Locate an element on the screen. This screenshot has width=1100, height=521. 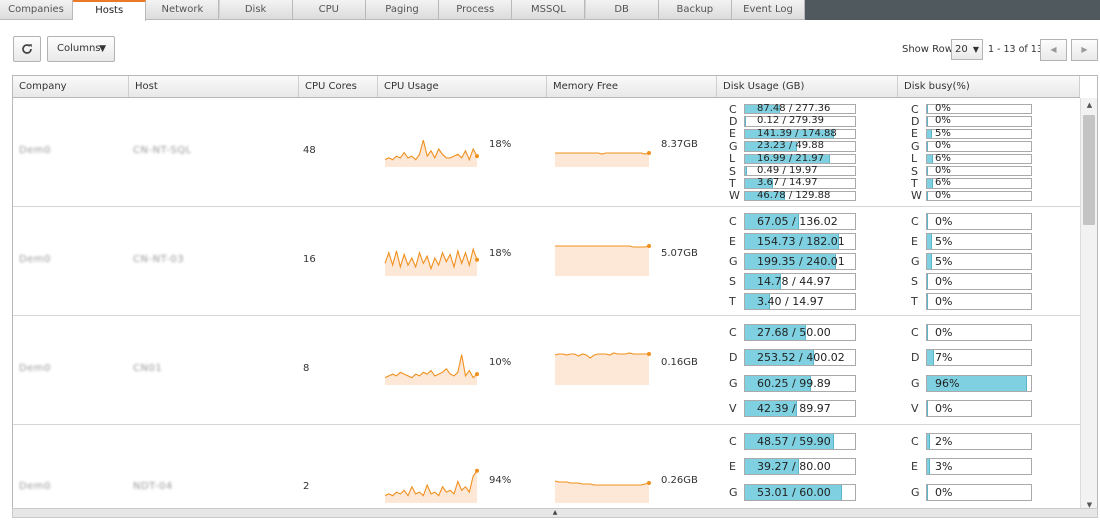
rows-per-page-select: 20 ▼ is located at coordinates (967, 49).